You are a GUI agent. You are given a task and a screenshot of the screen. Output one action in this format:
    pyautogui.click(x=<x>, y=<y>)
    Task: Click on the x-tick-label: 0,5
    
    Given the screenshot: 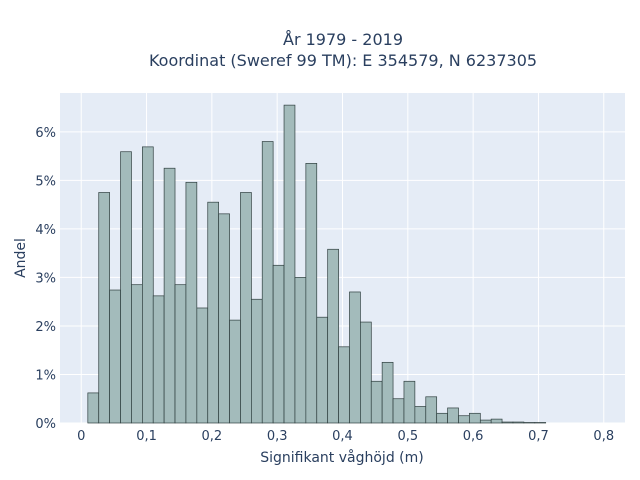 What is the action you would take?
    pyautogui.click(x=407, y=436)
    